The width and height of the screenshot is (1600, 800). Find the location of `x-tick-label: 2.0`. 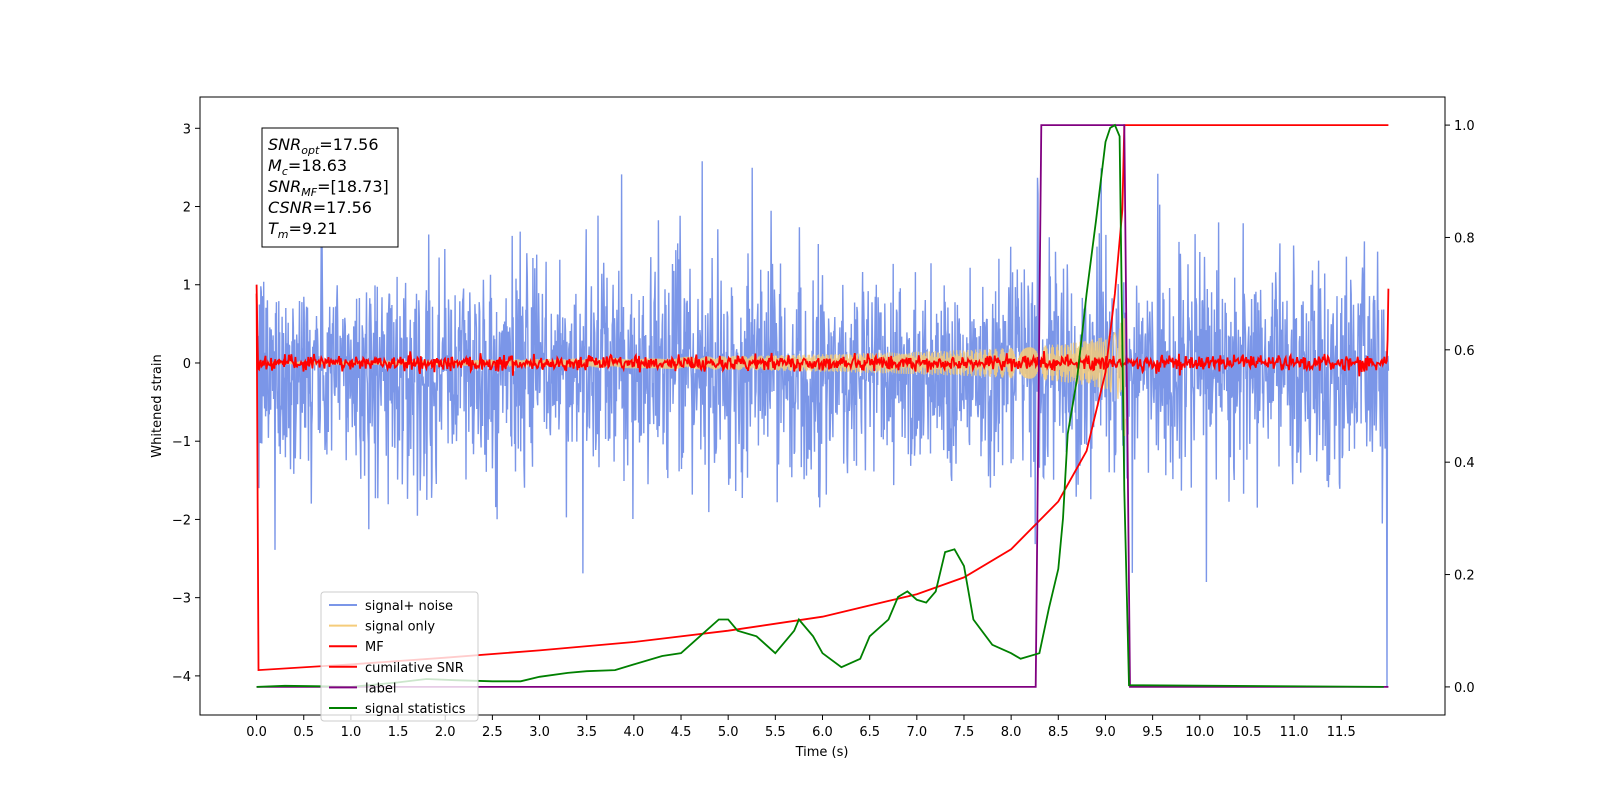

x-tick-label: 2.0 is located at coordinates (445, 732).